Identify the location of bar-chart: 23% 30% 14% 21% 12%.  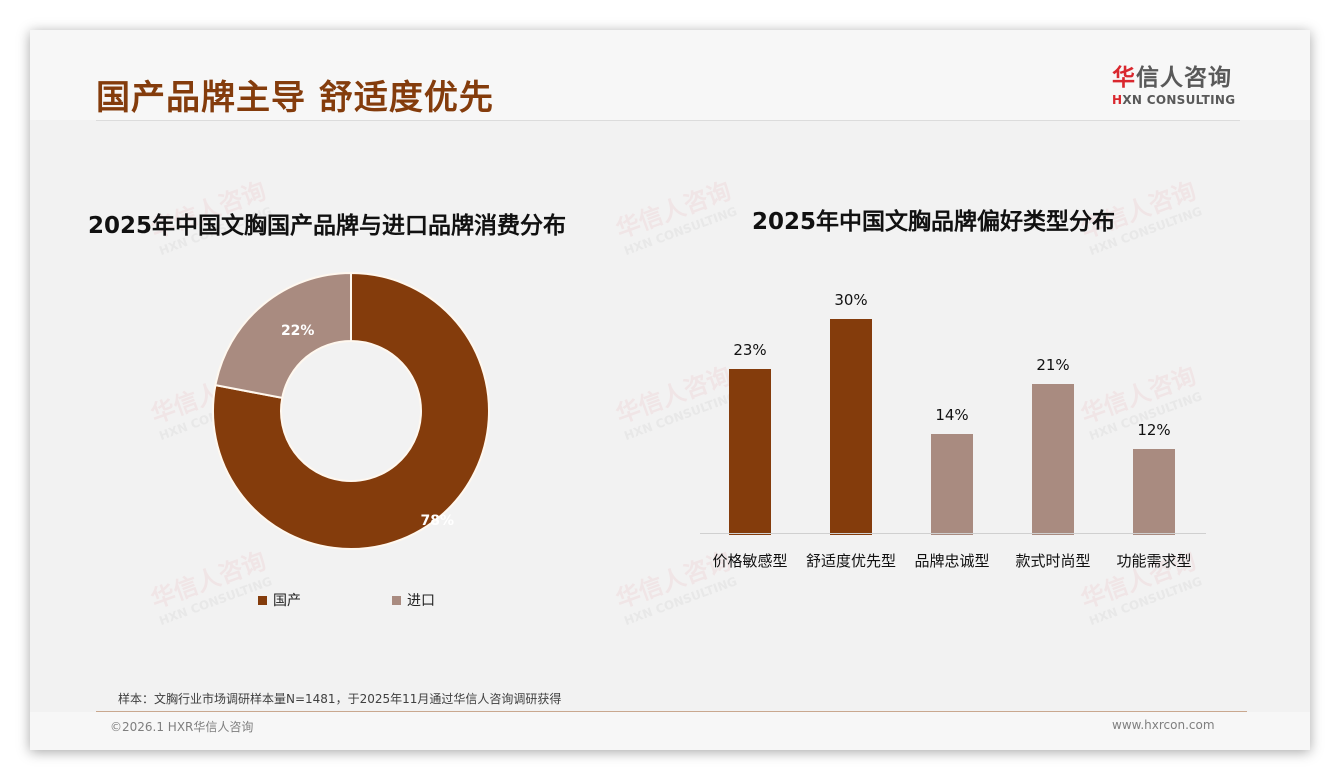
(953, 410).